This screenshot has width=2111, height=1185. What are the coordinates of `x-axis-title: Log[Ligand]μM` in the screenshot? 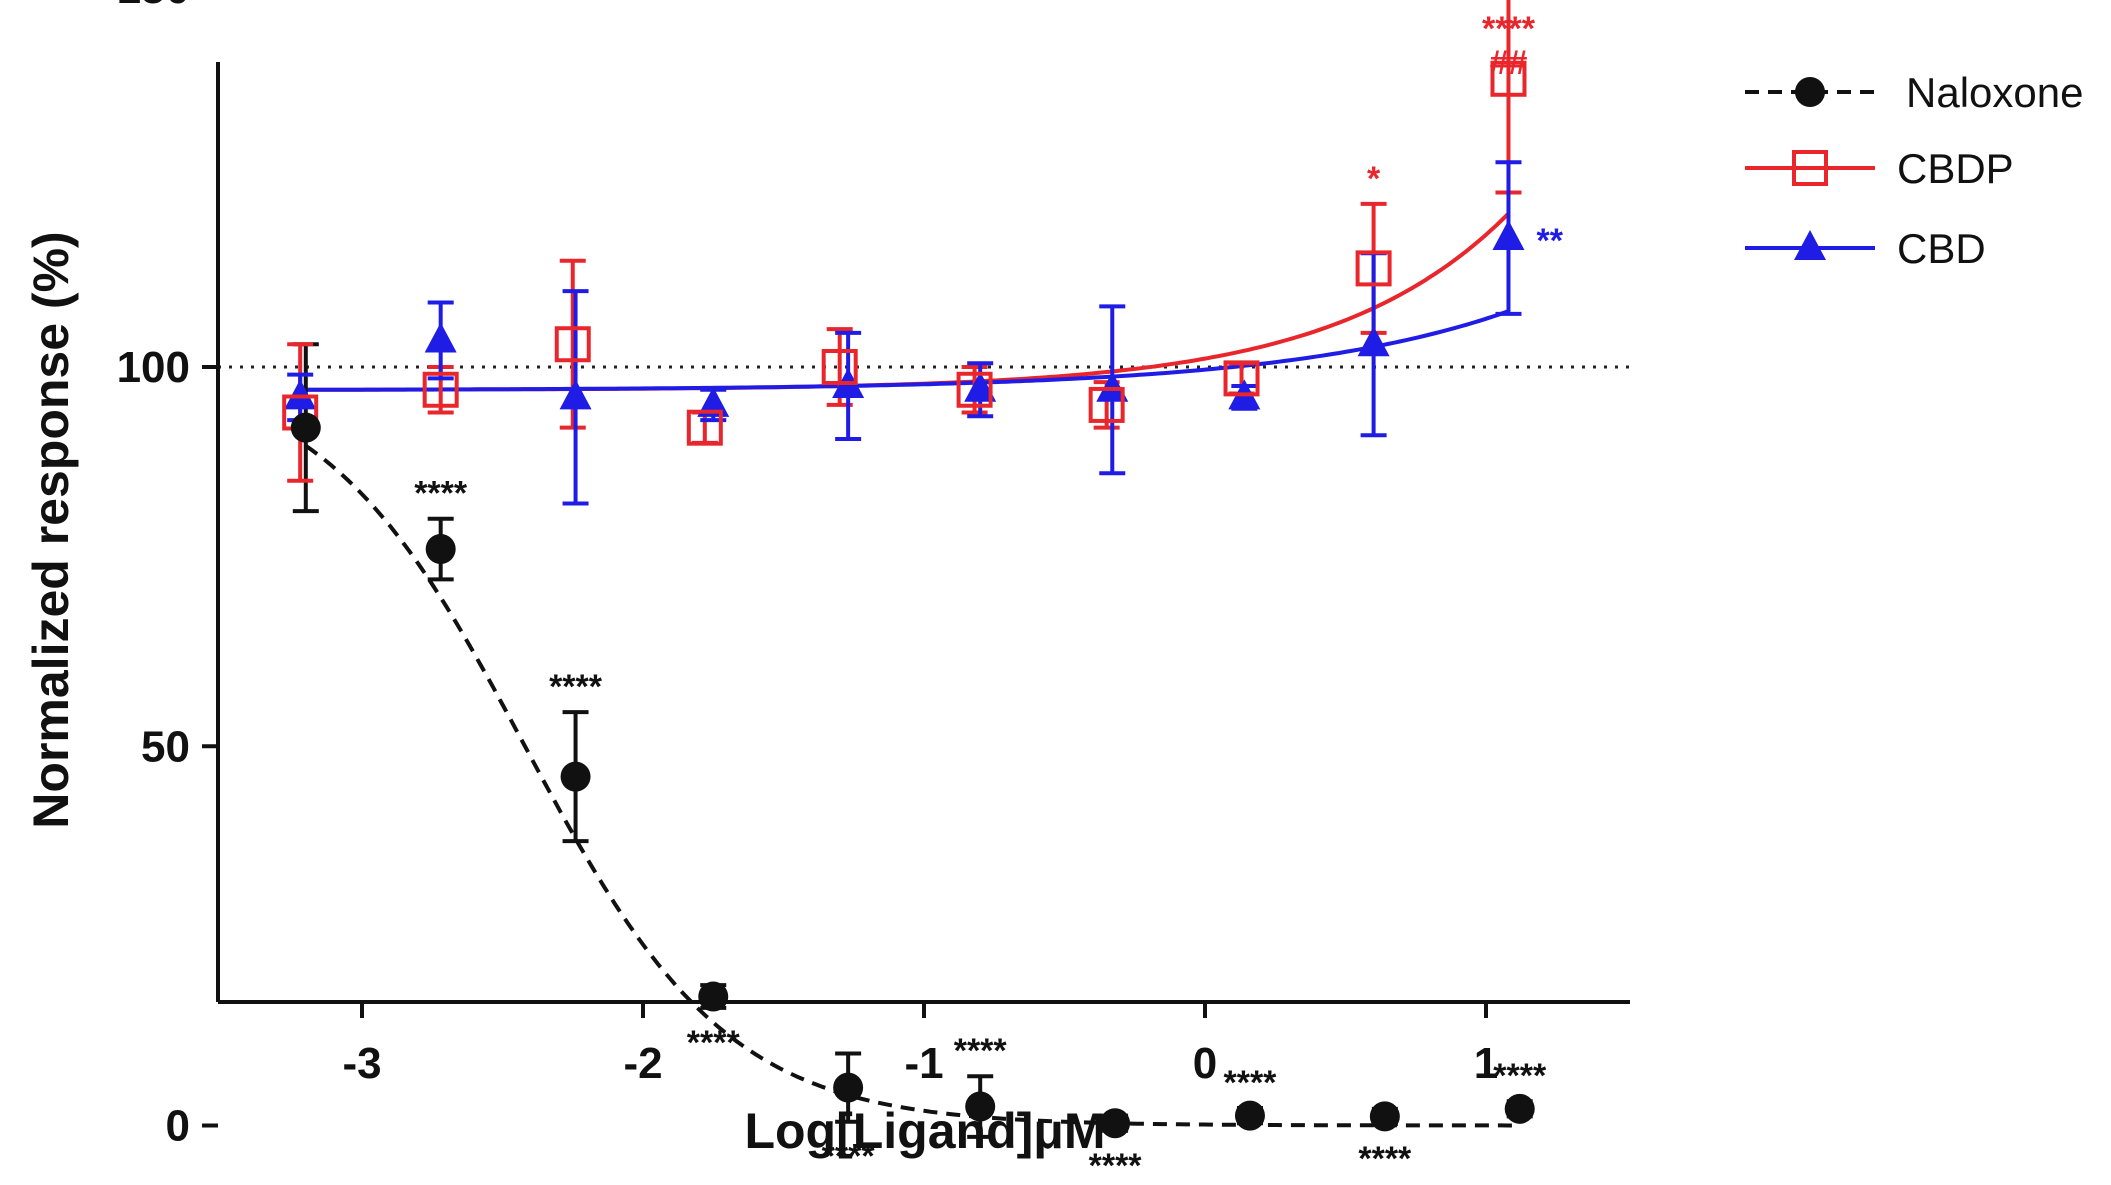 It's located at (924, 1131).